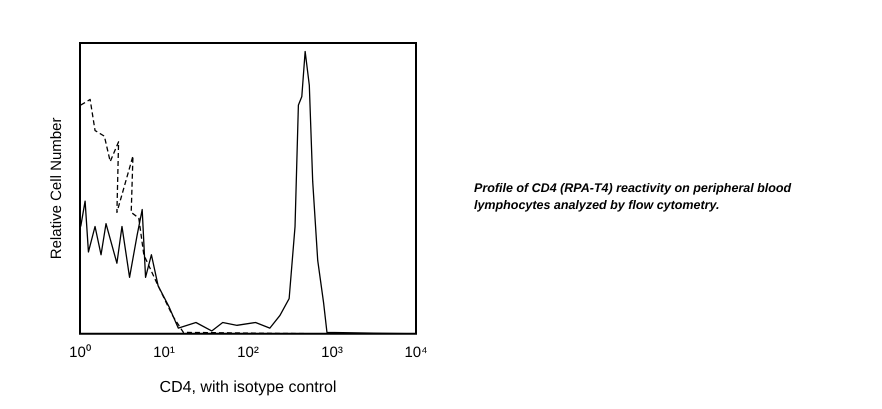 This screenshot has width=882, height=409. What do you see at coordinates (164, 352) in the screenshot?
I see `x-tick-label: 10¹` at bounding box center [164, 352].